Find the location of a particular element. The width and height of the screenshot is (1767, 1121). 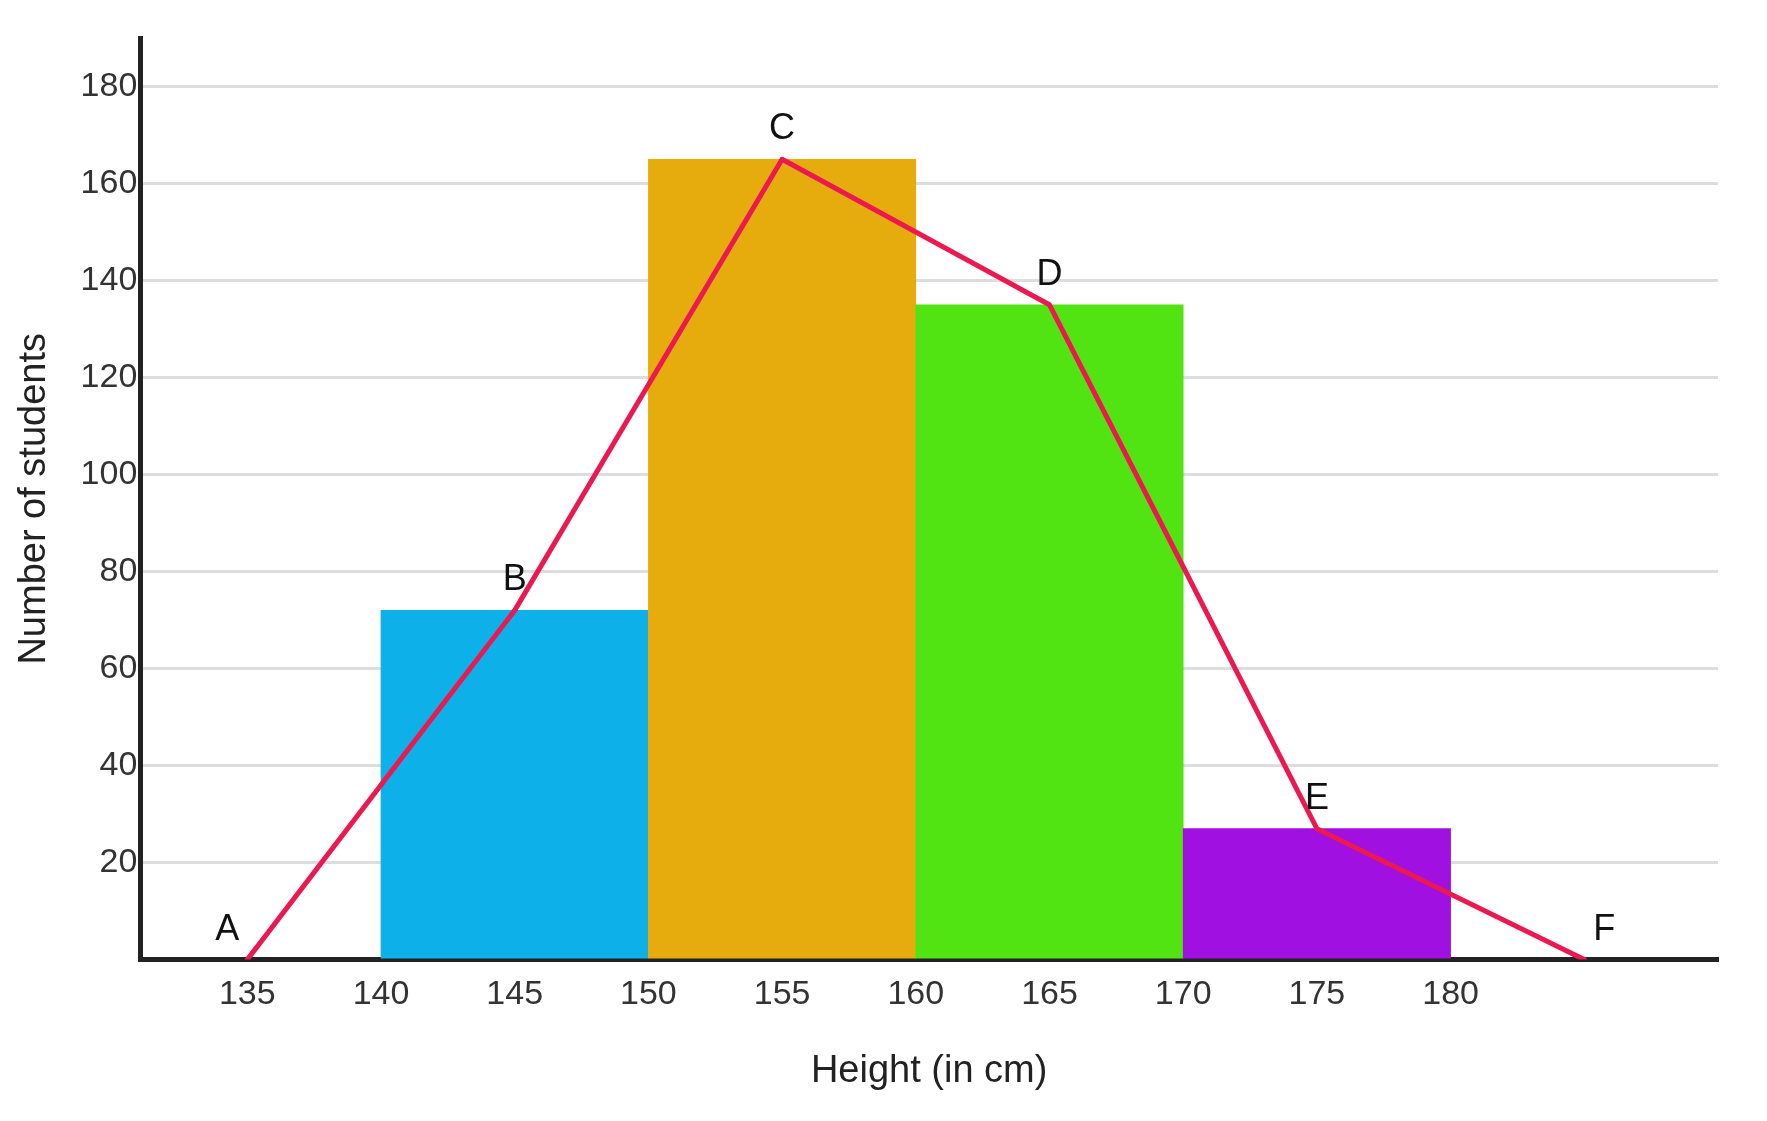

y-tick-label: 160 is located at coordinates (109, 180).